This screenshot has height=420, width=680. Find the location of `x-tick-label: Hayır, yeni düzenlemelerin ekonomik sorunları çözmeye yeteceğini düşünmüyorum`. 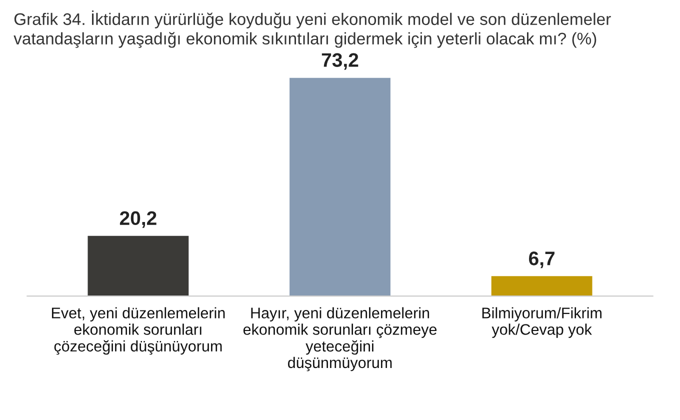

x-tick-label: Hayır, yeni düzenlemelerin ekonomik sorunları çözmeye yeteceğini düşünmüyorum is located at coordinates (340, 339).